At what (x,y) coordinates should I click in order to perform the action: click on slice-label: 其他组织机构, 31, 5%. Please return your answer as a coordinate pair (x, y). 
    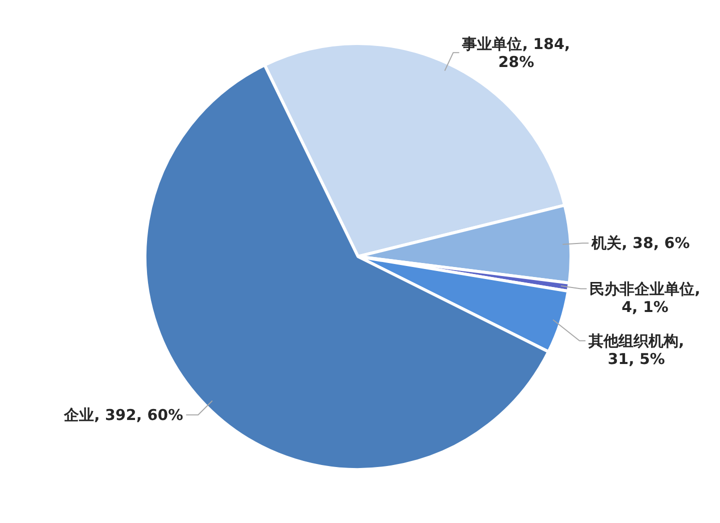
    Looking at the image, I should click on (636, 350).